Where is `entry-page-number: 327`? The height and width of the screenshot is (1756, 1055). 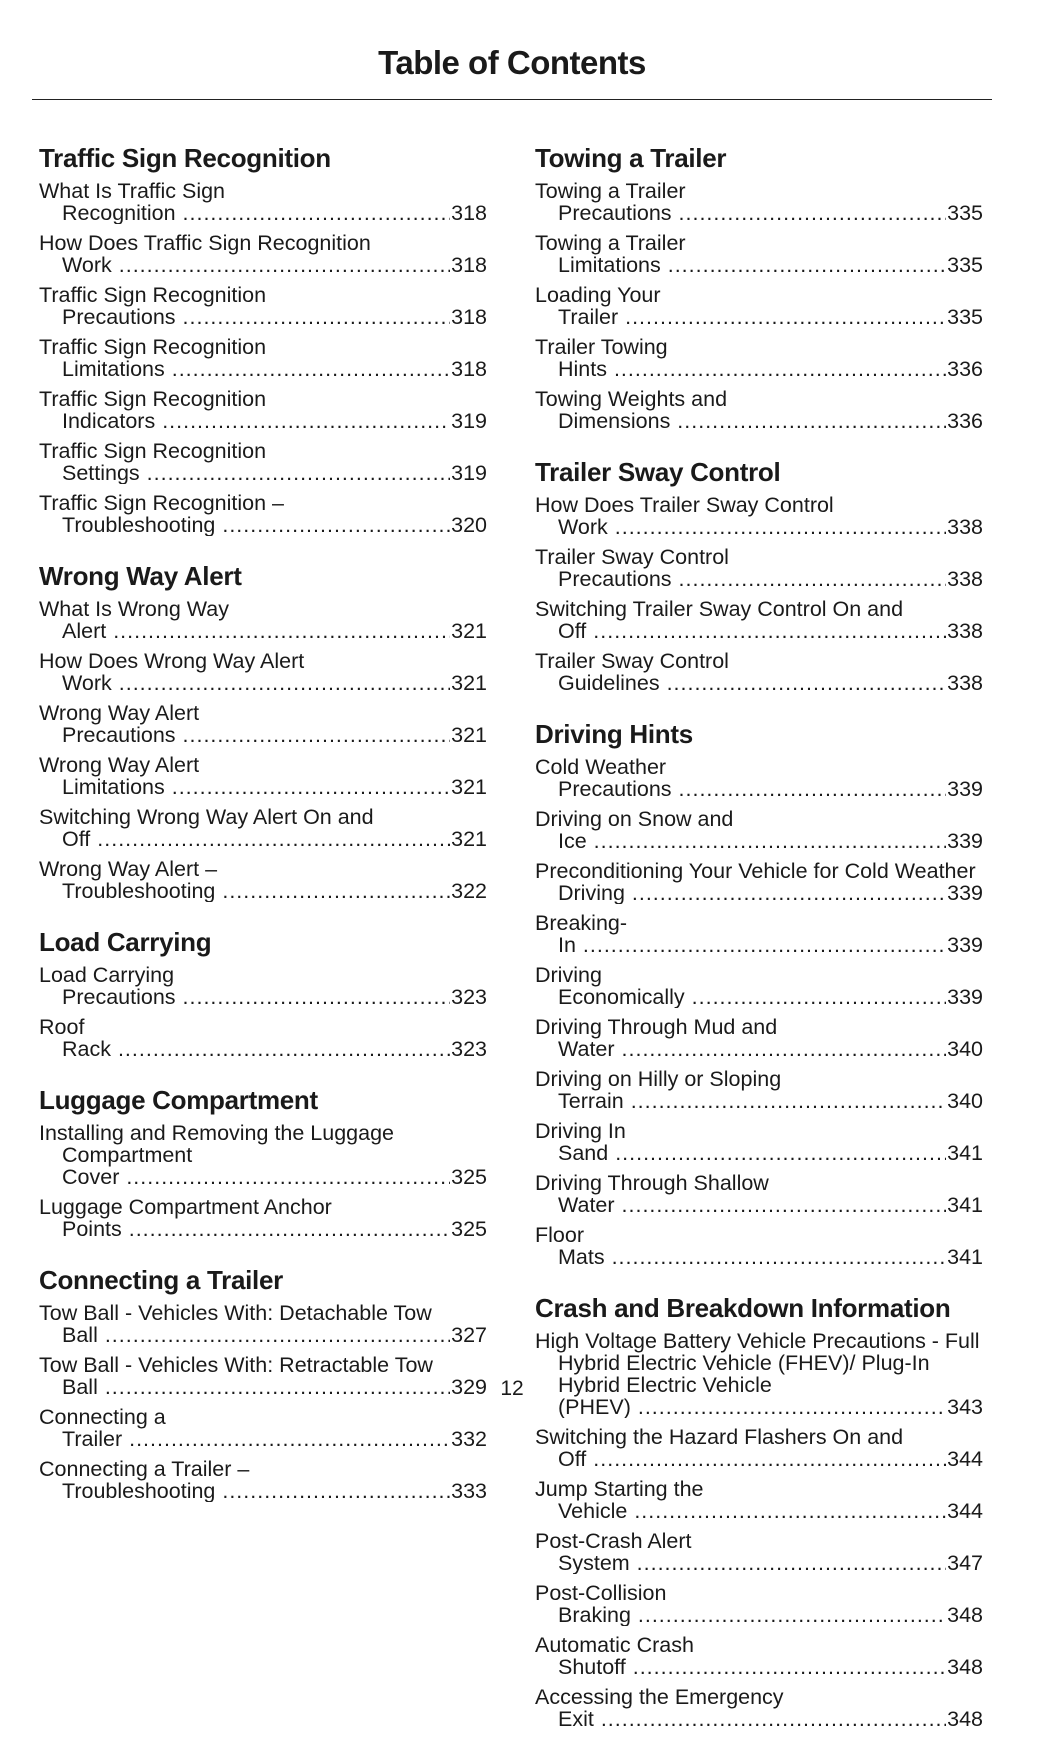
entry-page-number: 327 is located at coordinates (468, 1334).